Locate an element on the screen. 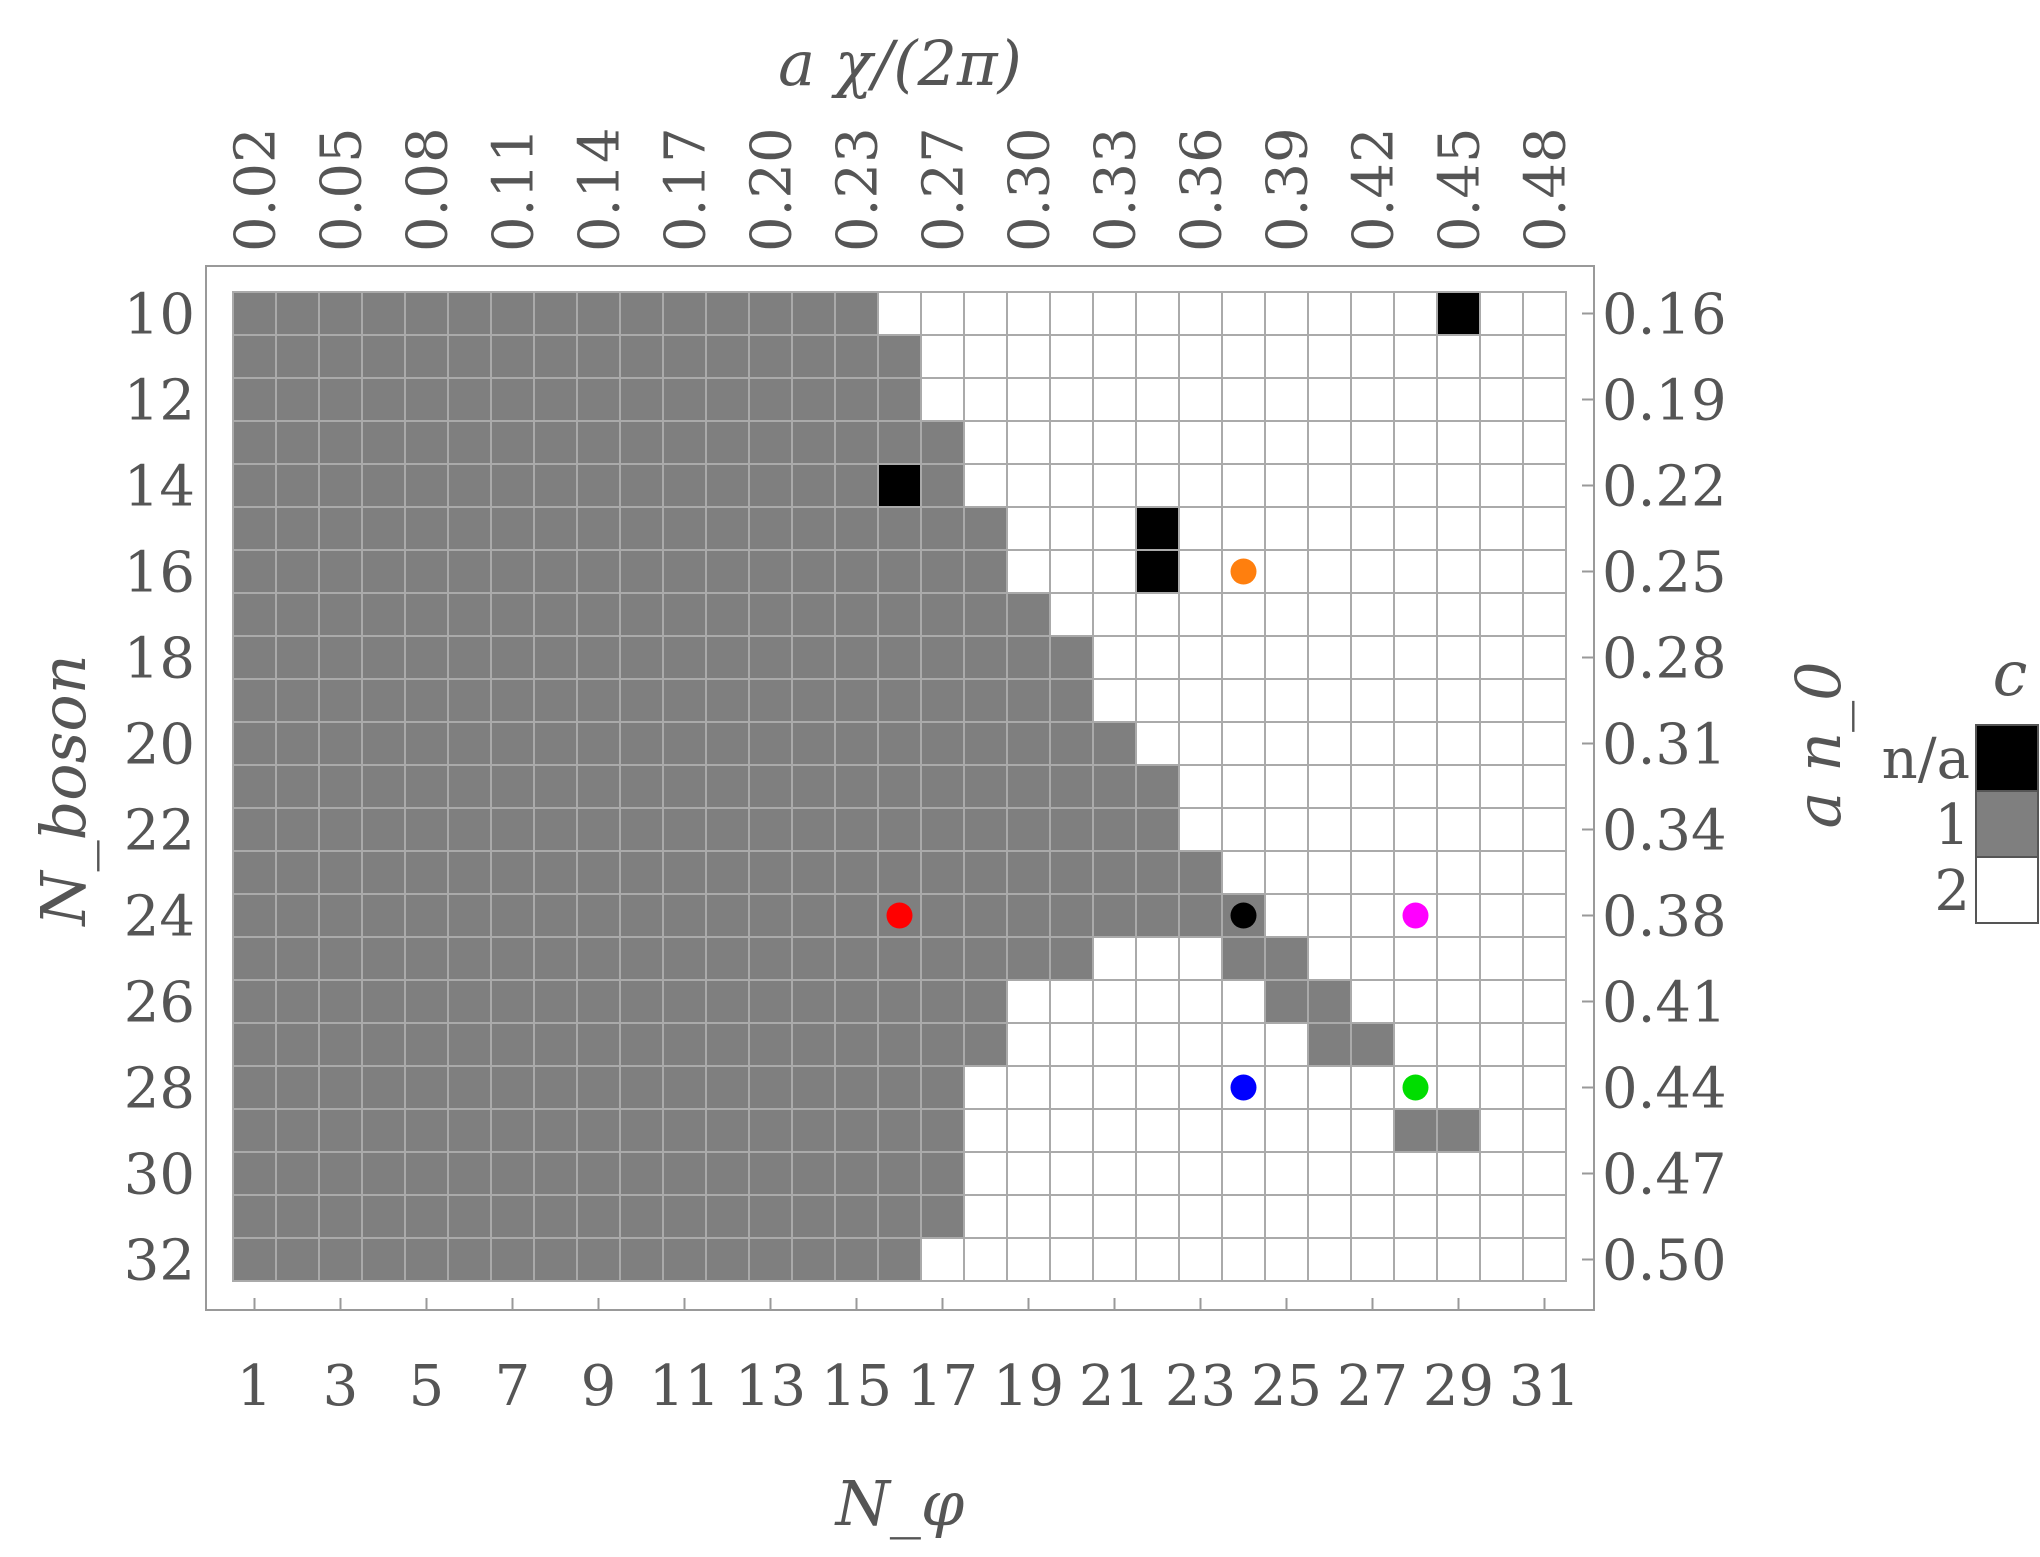  top-axis-title: a χ/(2π) is located at coordinates (900, 63).